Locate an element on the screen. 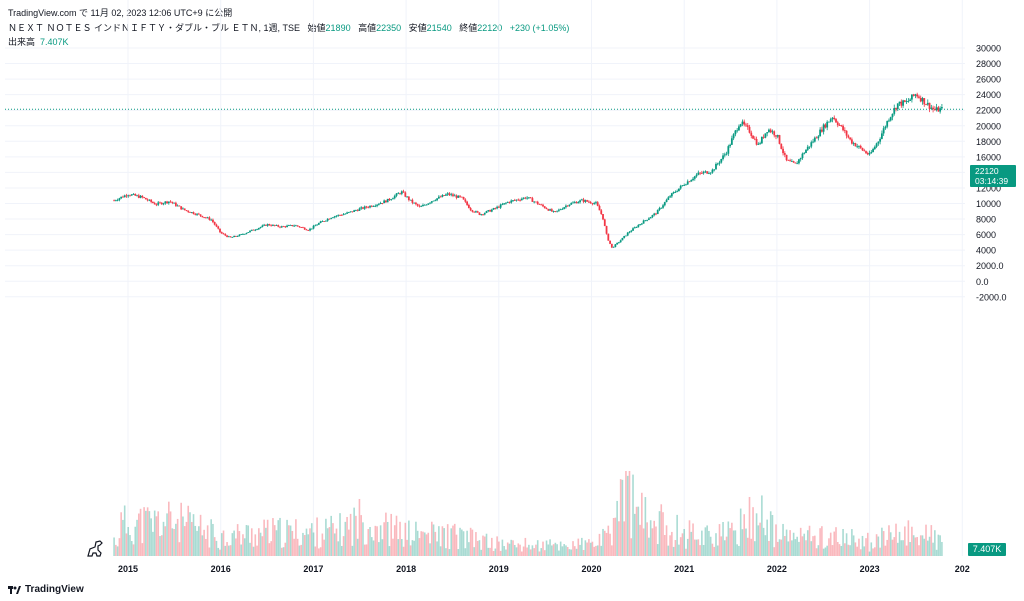 This screenshot has width=1024, height=601. x-tick-label: 2019 is located at coordinates (499, 569).